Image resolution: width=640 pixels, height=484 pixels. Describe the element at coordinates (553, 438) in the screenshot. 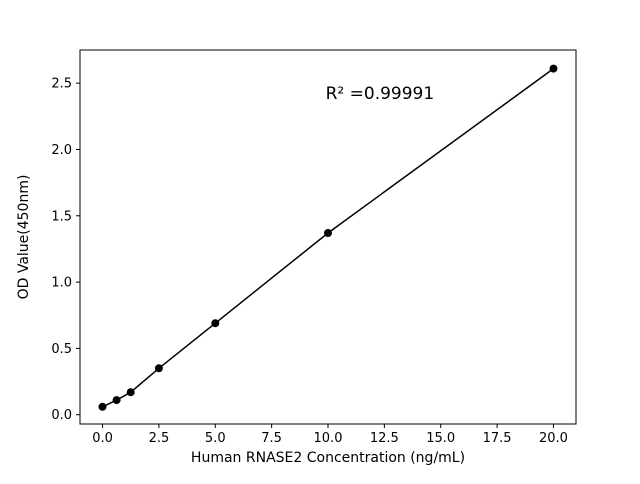

I see `x-tick-label: 20.0` at that location.